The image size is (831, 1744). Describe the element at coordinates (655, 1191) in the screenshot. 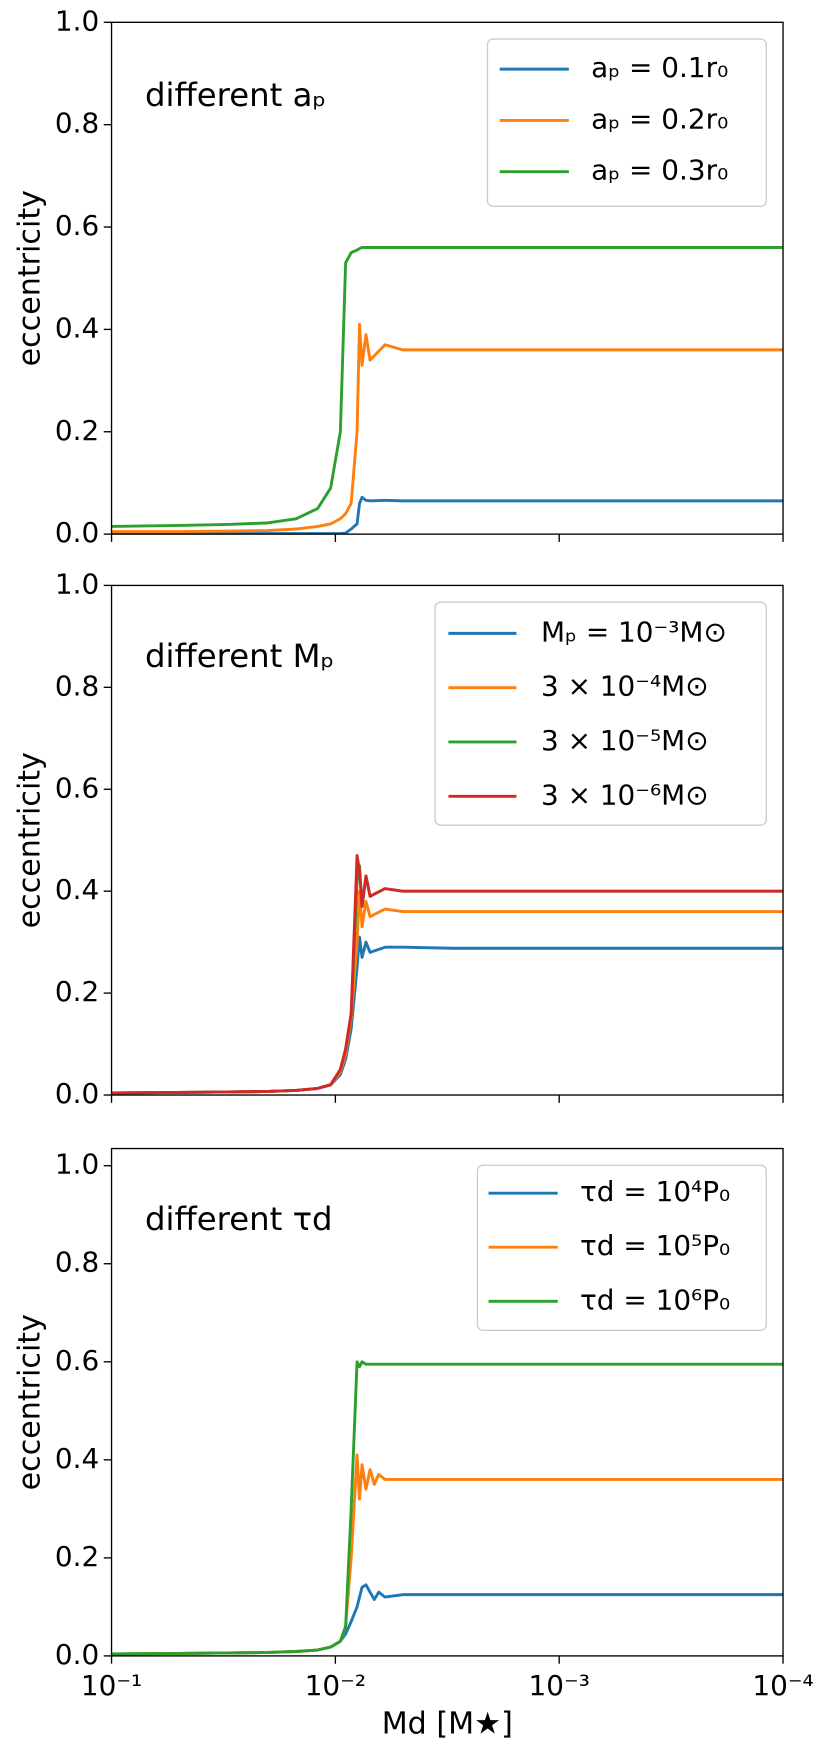

I see `legend-label: τd = 10⁴P₀` at that location.